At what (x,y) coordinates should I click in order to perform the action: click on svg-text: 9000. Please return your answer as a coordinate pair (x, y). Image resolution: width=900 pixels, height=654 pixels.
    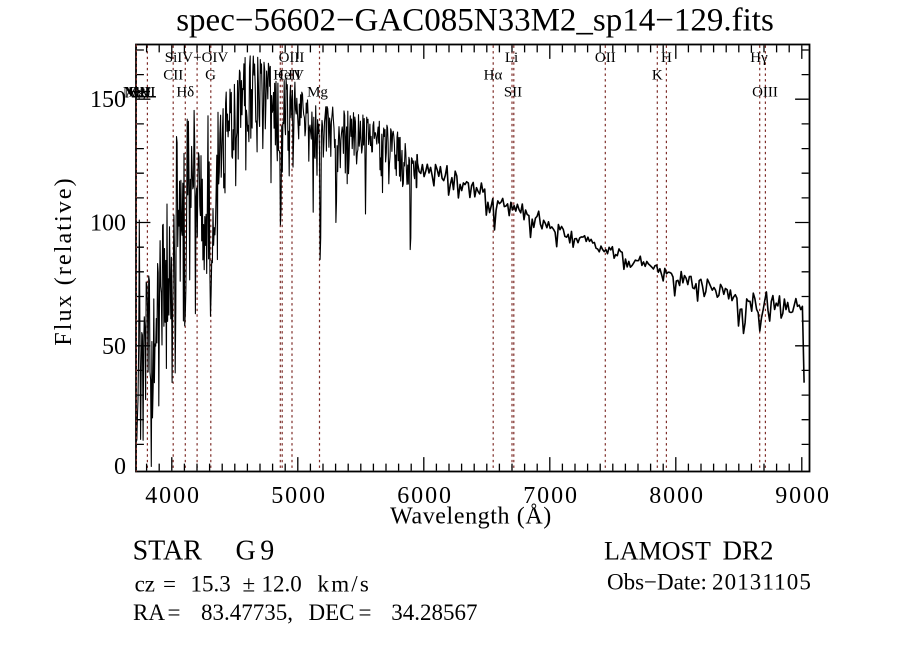
    Looking at the image, I should click on (803, 496).